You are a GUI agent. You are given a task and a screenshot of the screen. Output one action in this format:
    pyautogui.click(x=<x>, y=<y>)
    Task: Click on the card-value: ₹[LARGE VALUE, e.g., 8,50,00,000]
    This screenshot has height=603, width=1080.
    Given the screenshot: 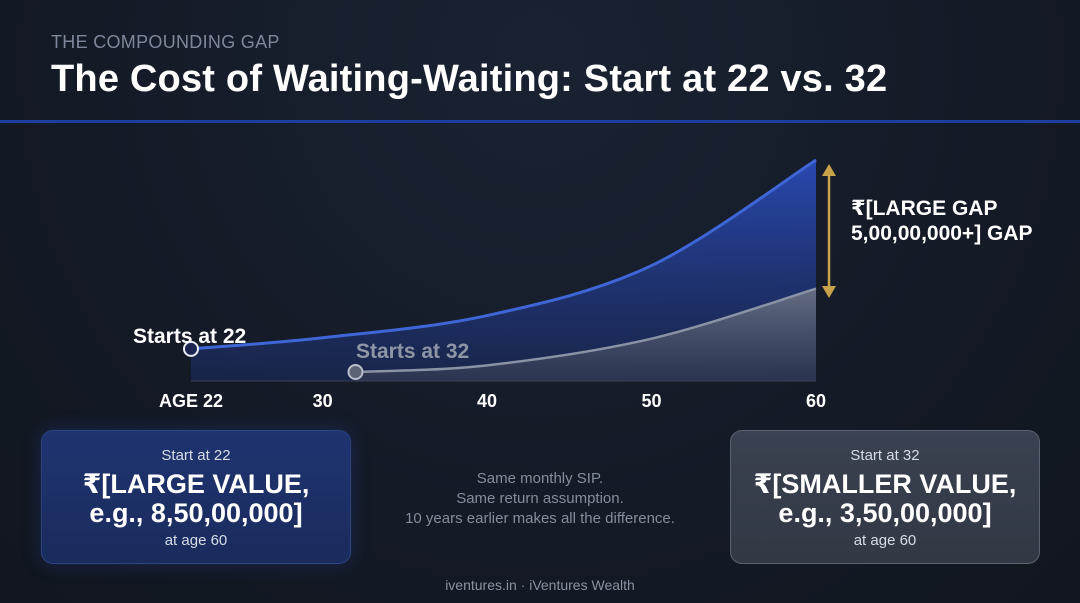 What is the action you would take?
    pyautogui.click(x=196, y=498)
    